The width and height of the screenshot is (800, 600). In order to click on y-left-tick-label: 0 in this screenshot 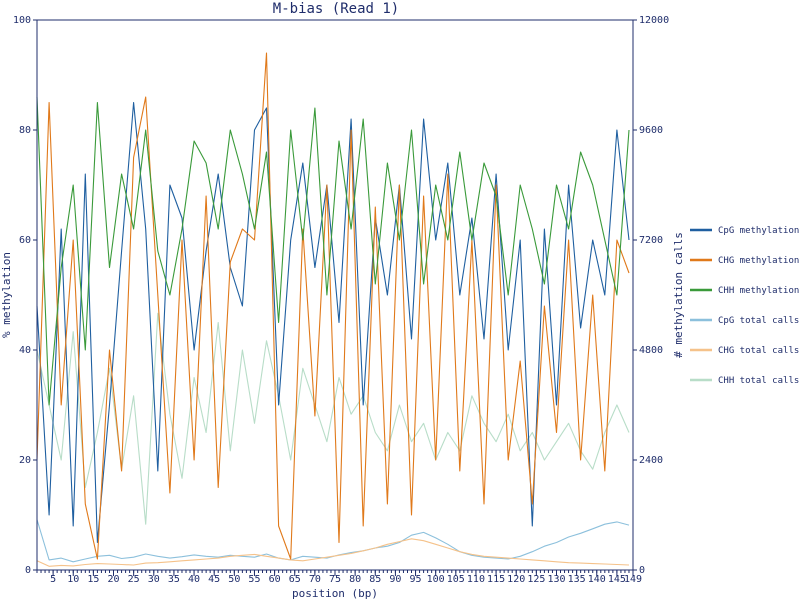, I will do `click(28, 570)`.